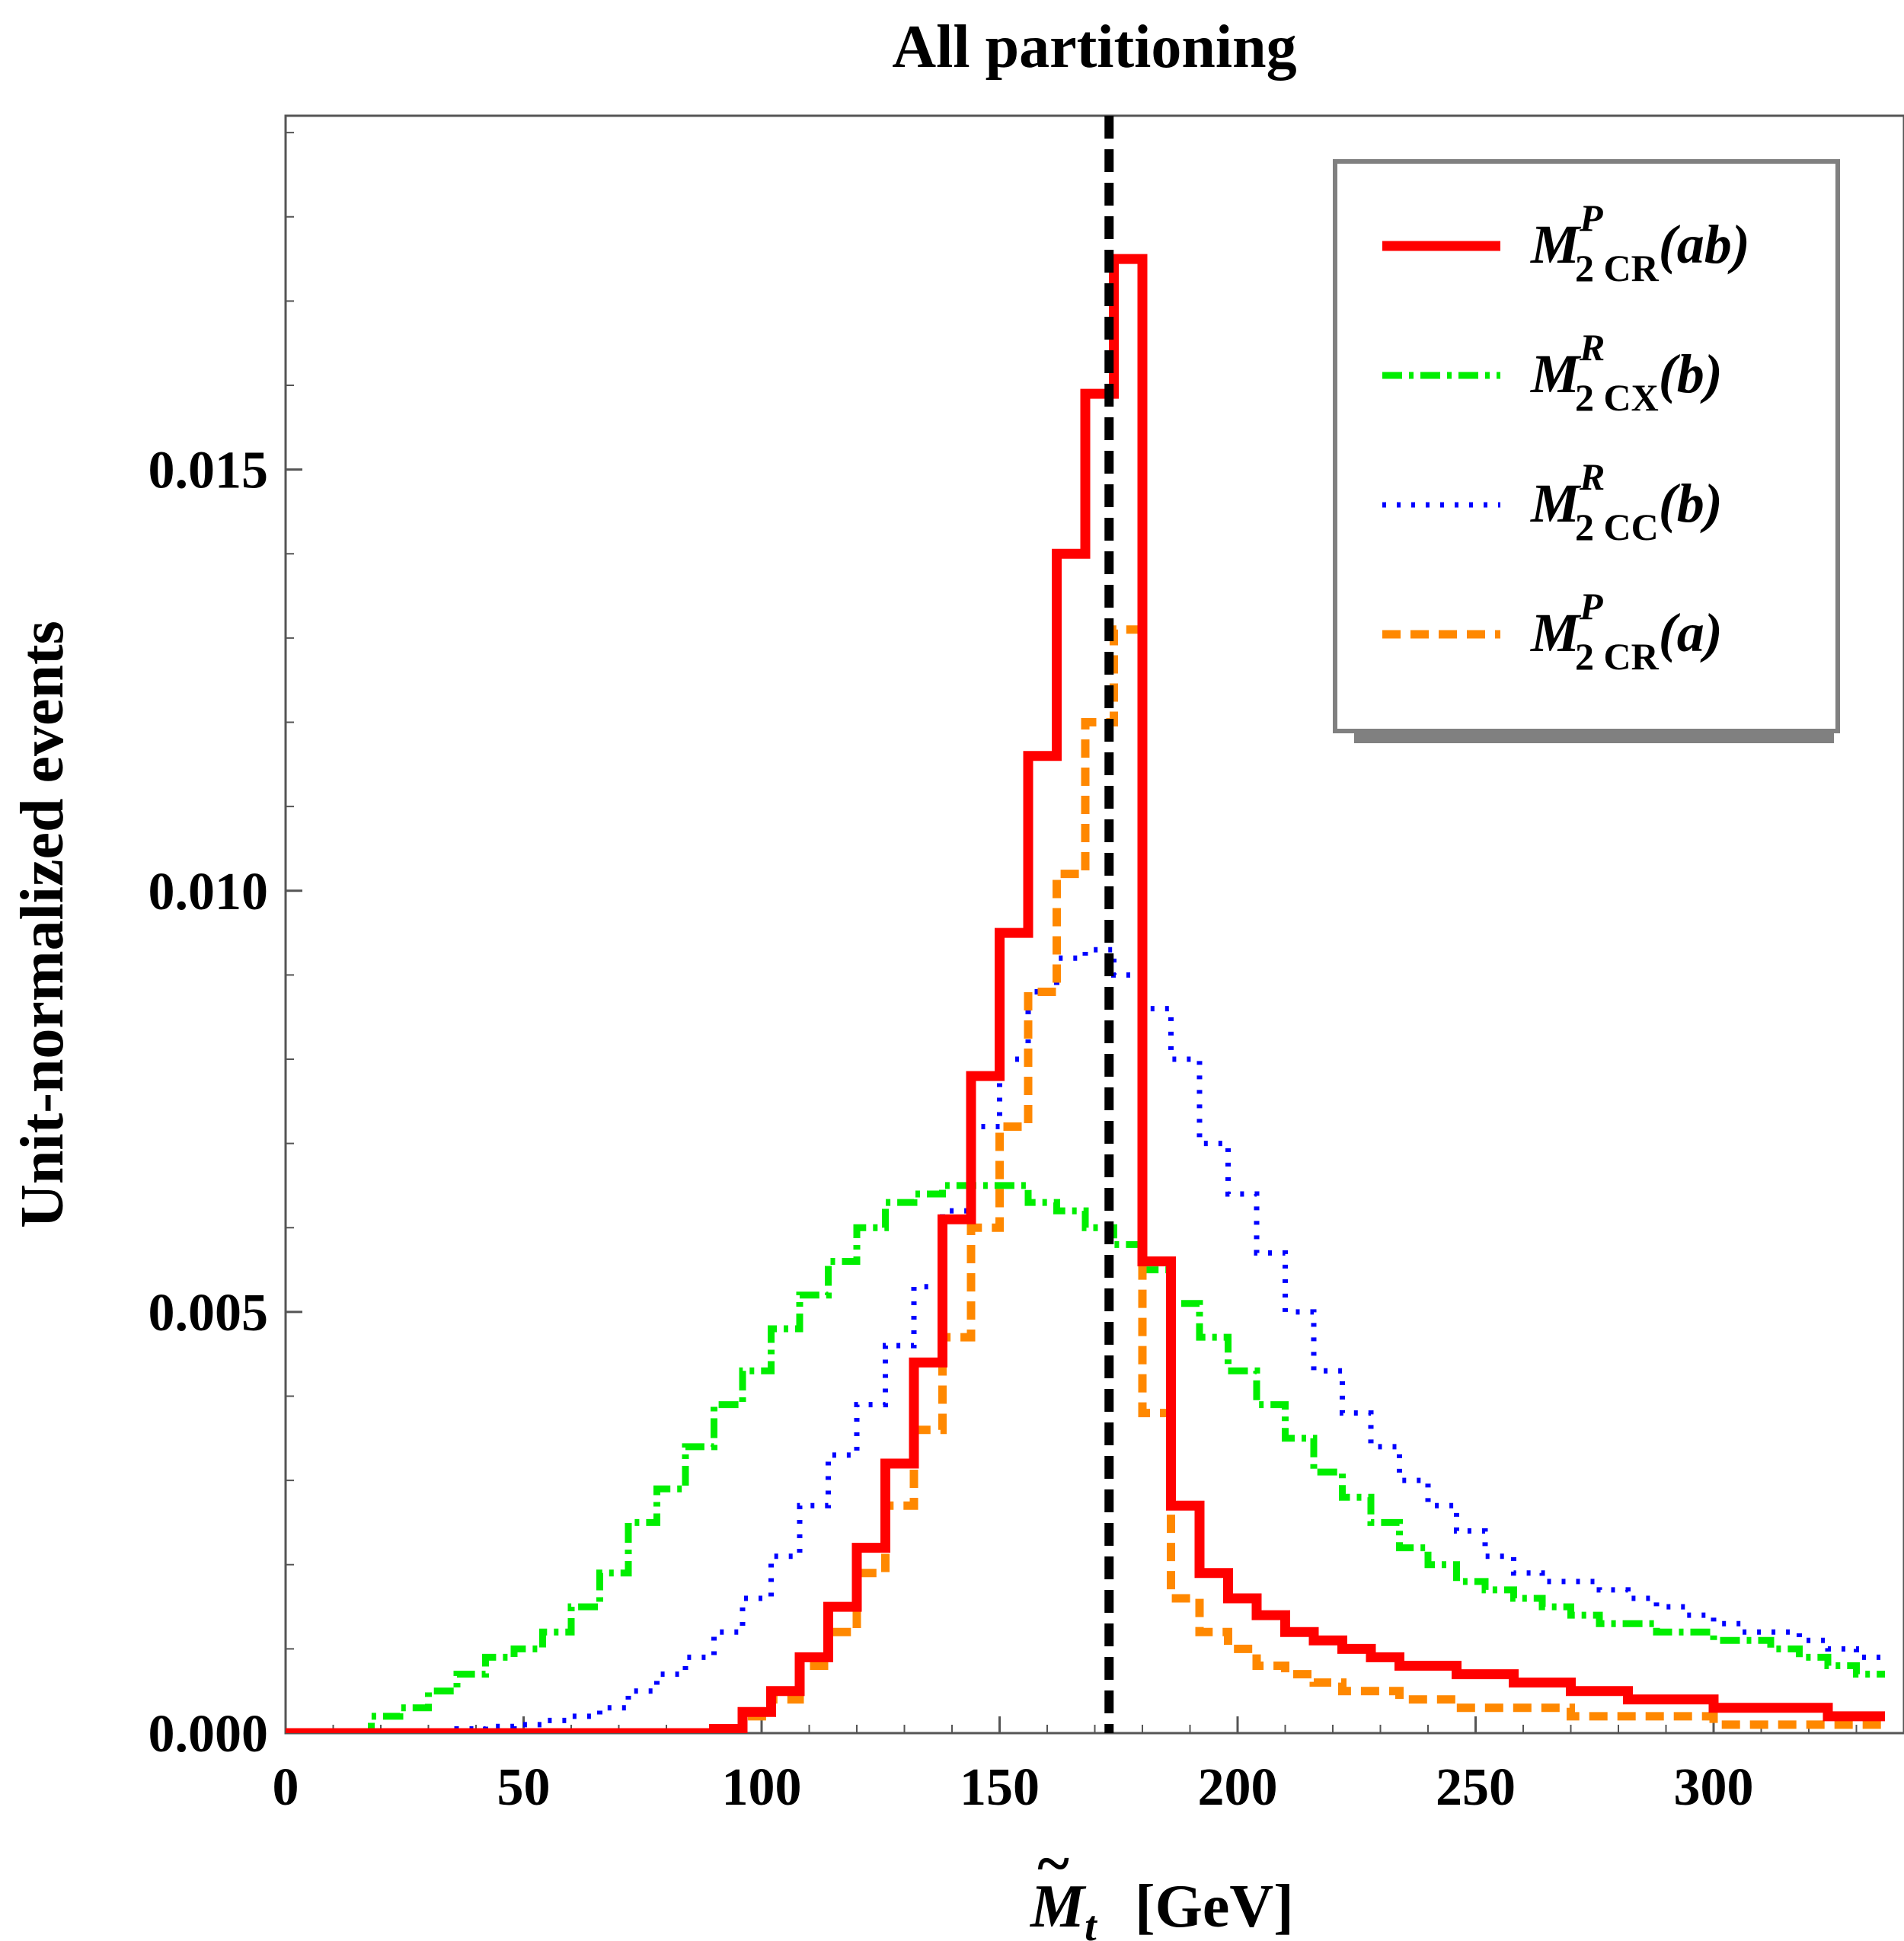  Describe the element at coordinates (524, 1787) in the screenshot. I see `x-tick-label: 50` at that location.